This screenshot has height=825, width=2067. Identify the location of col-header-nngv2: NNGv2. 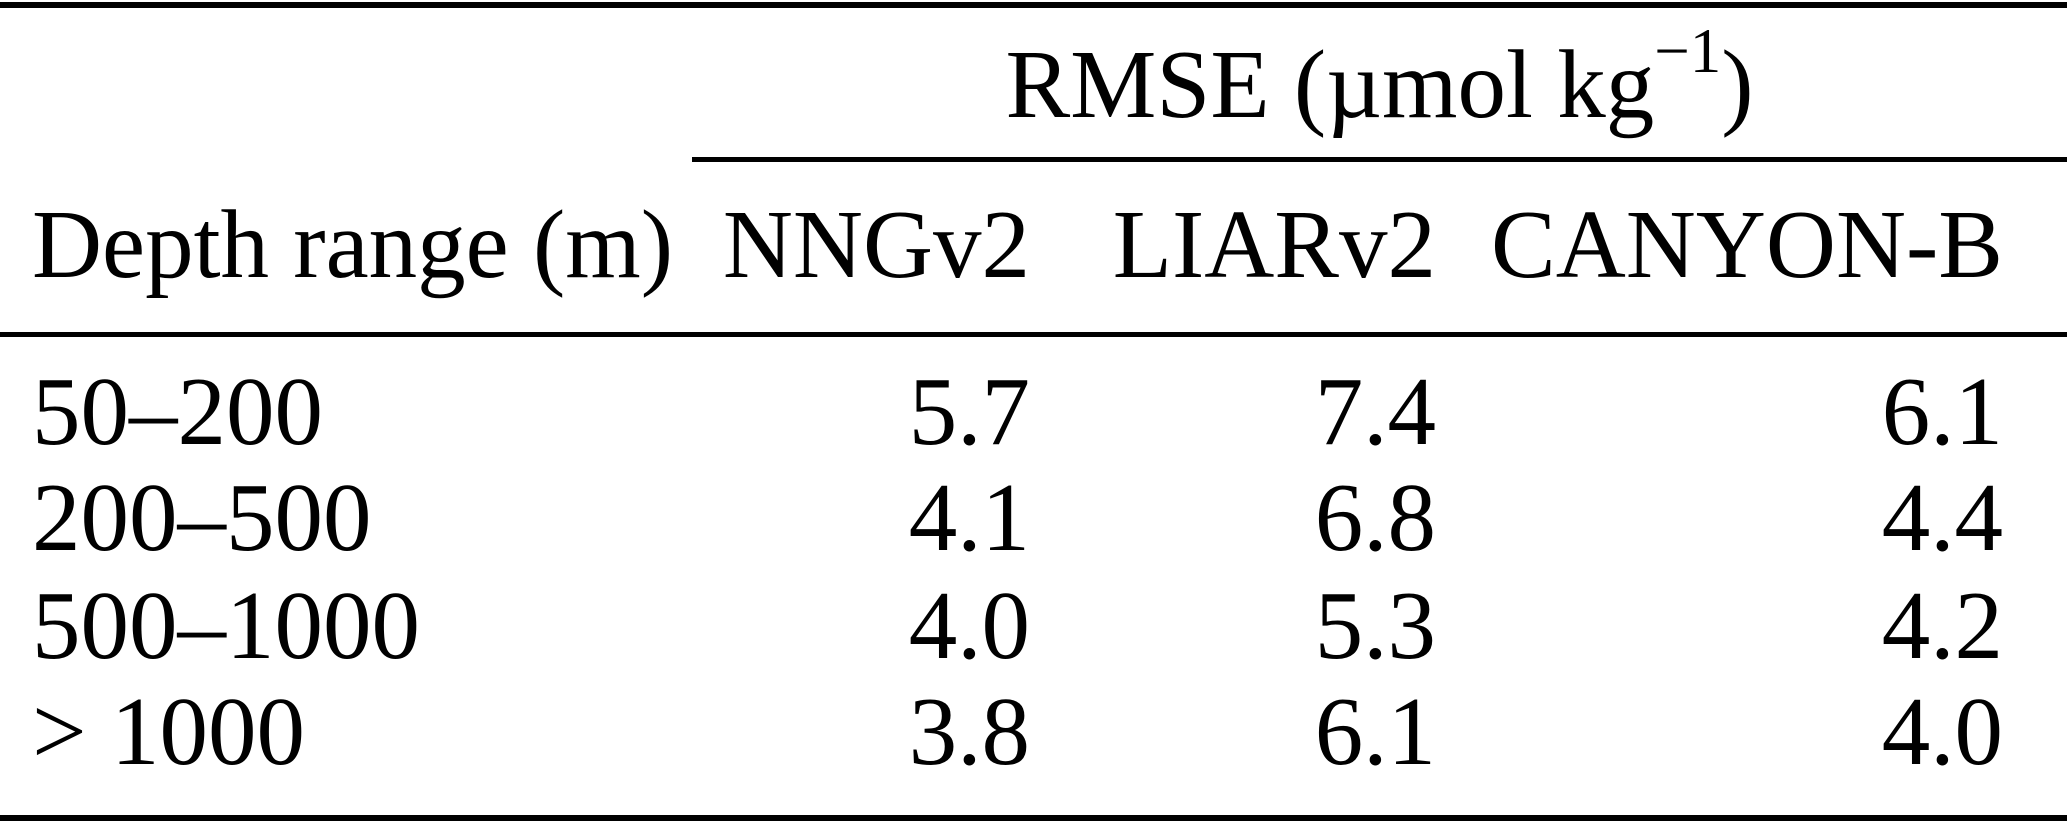
(876, 244).